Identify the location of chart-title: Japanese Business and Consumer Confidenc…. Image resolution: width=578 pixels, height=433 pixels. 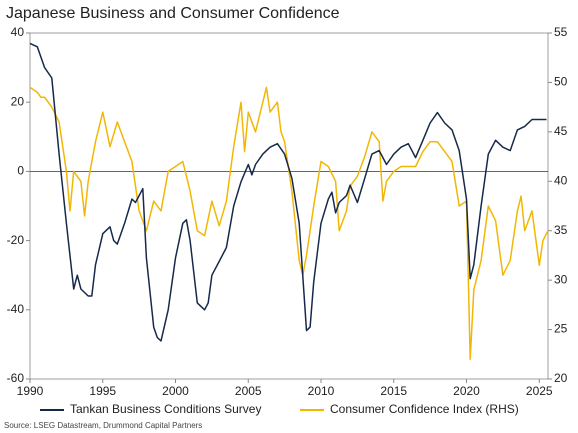
(173, 13).